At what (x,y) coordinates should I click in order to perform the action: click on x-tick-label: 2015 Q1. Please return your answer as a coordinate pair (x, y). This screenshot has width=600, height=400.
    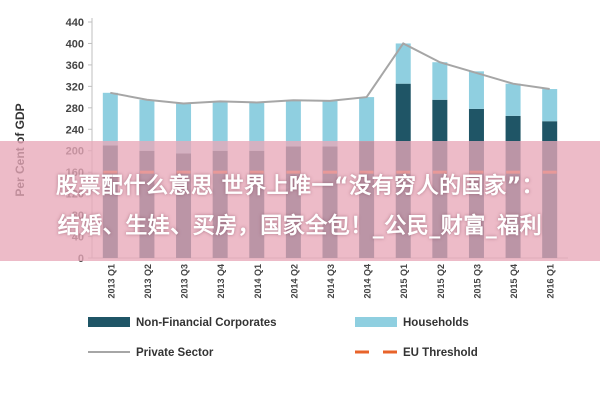
    Looking at the image, I should click on (404, 281).